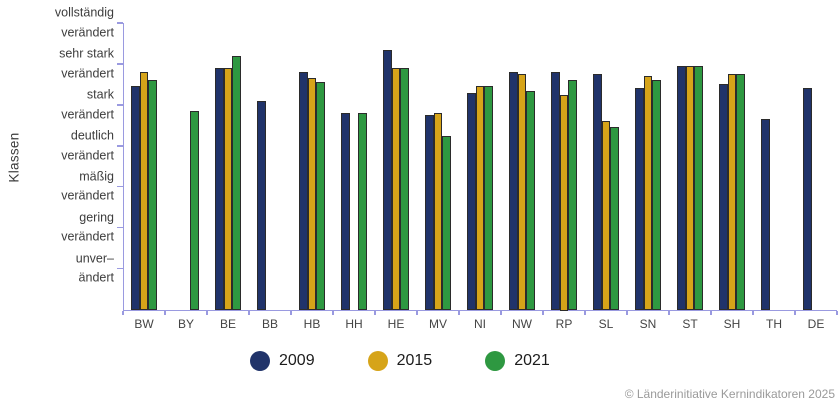  What do you see at coordinates (396, 324) in the screenshot?
I see `x-axis-label-he: HE` at bounding box center [396, 324].